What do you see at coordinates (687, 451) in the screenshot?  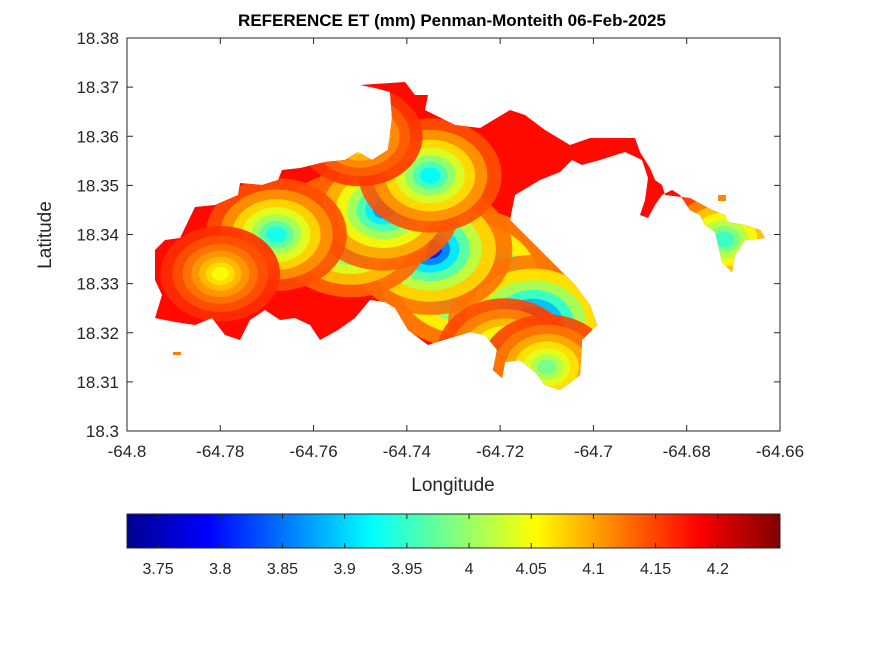 I see `x-tick-label: -64.68` at bounding box center [687, 451].